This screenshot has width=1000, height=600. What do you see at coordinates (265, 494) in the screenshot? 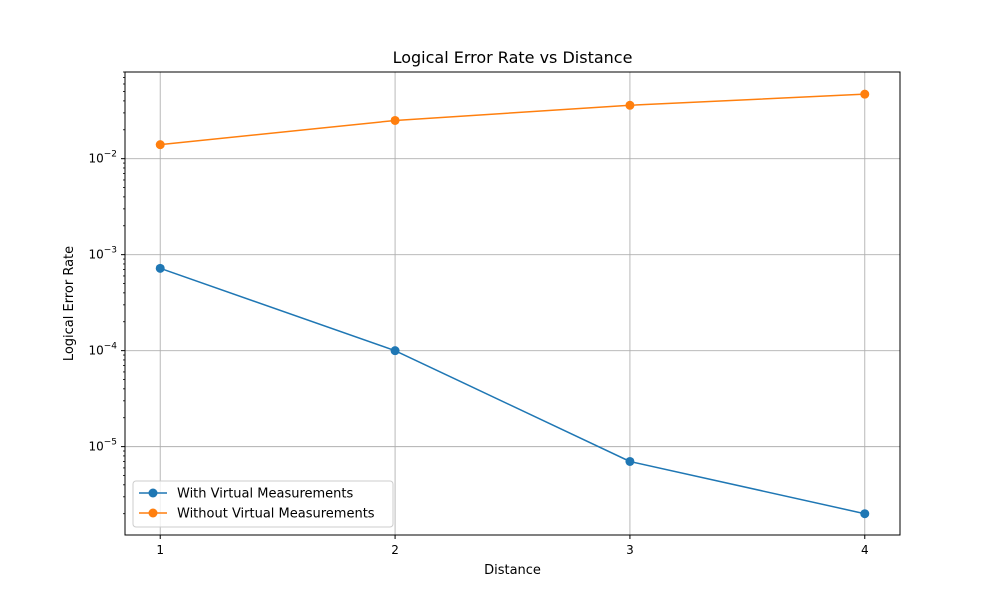
I see `legend-label: With Virtual Measurements` at bounding box center [265, 494].